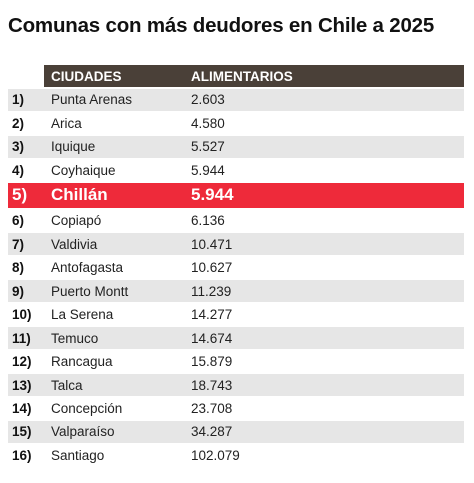  I want to click on value-cell: 11.239, so click(211, 291).